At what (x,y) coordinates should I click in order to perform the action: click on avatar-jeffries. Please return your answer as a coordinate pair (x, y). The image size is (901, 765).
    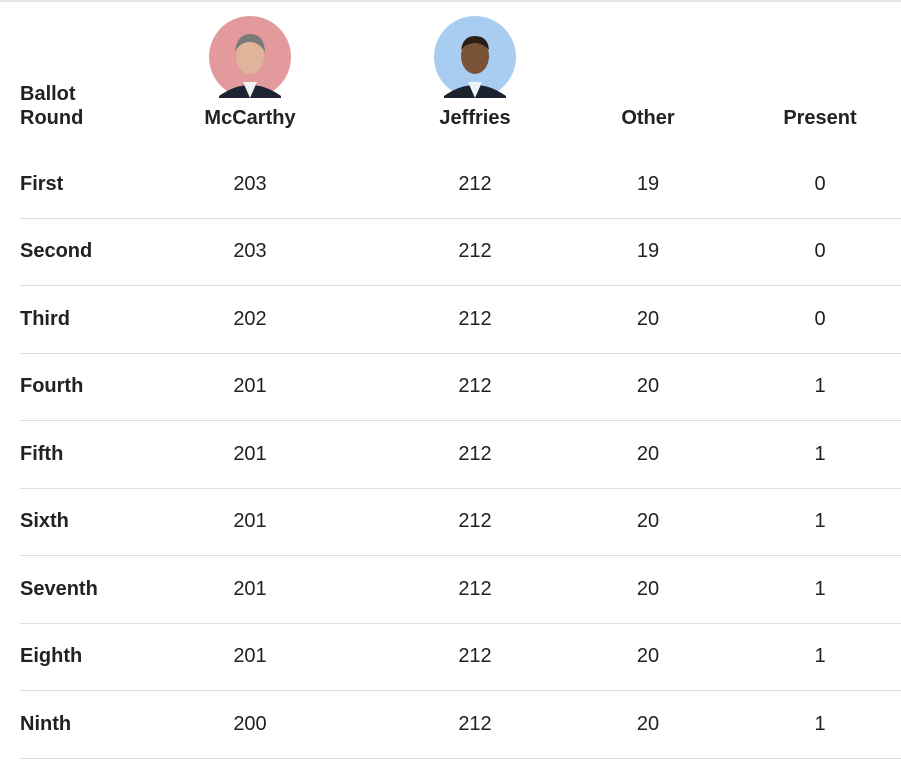
    Looking at the image, I should click on (475, 57).